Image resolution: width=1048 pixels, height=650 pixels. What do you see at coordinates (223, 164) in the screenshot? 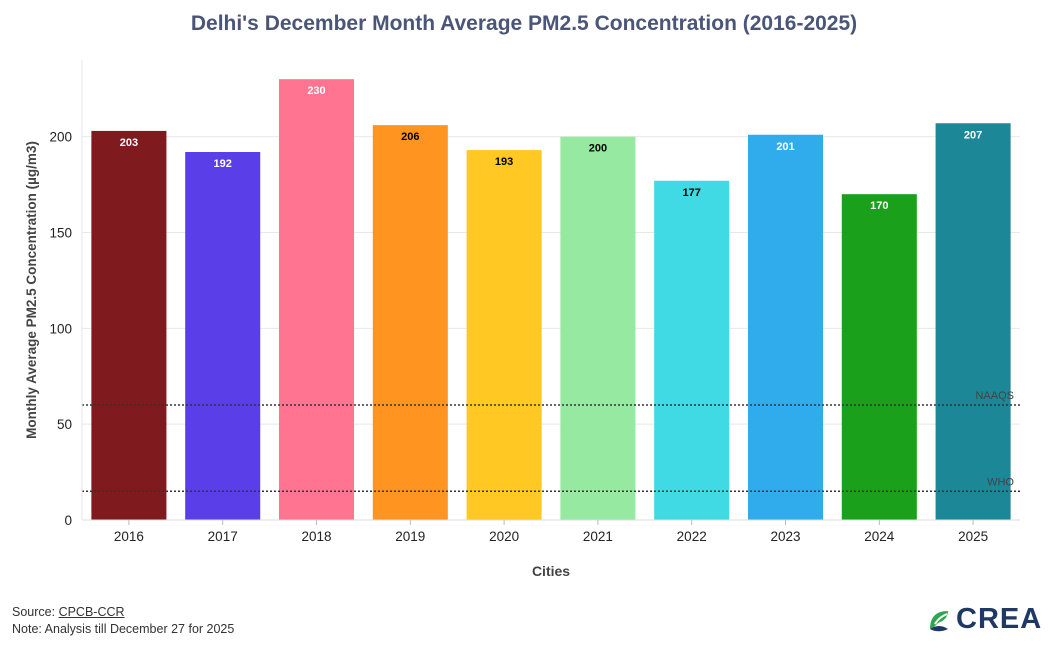
I see `data-label-2017: 192` at bounding box center [223, 164].